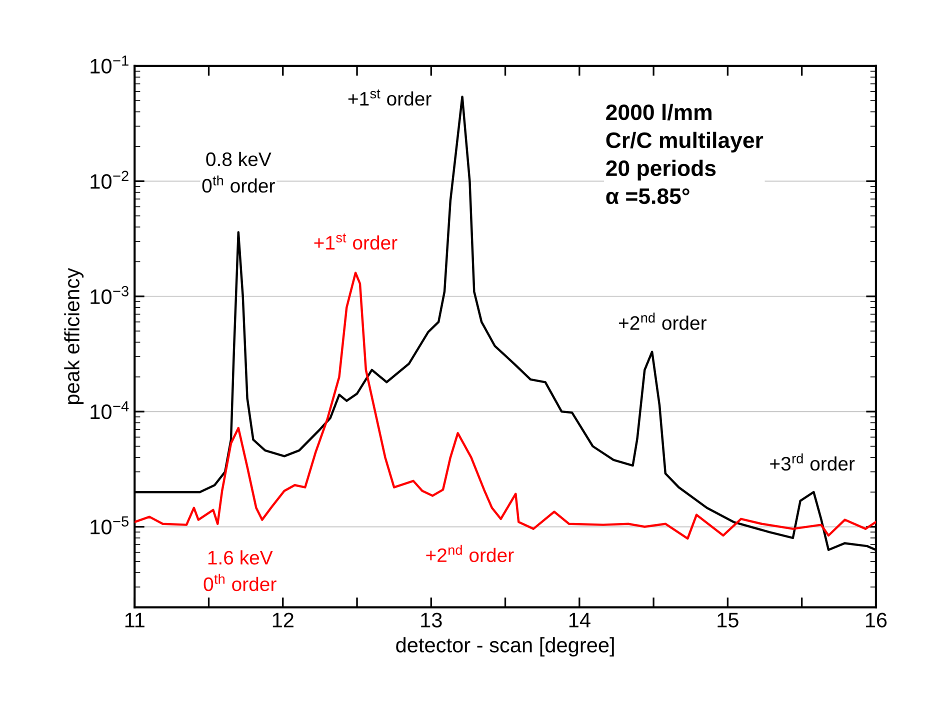 Image resolution: width=948 pixels, height=717 pixels. What do you see at coordinates (685, 154) in the screenshot?
I see `annotation: 2000 l/mm Cr/C multilayer 20 periods α =5.85°` at bounding box center [685, 154].